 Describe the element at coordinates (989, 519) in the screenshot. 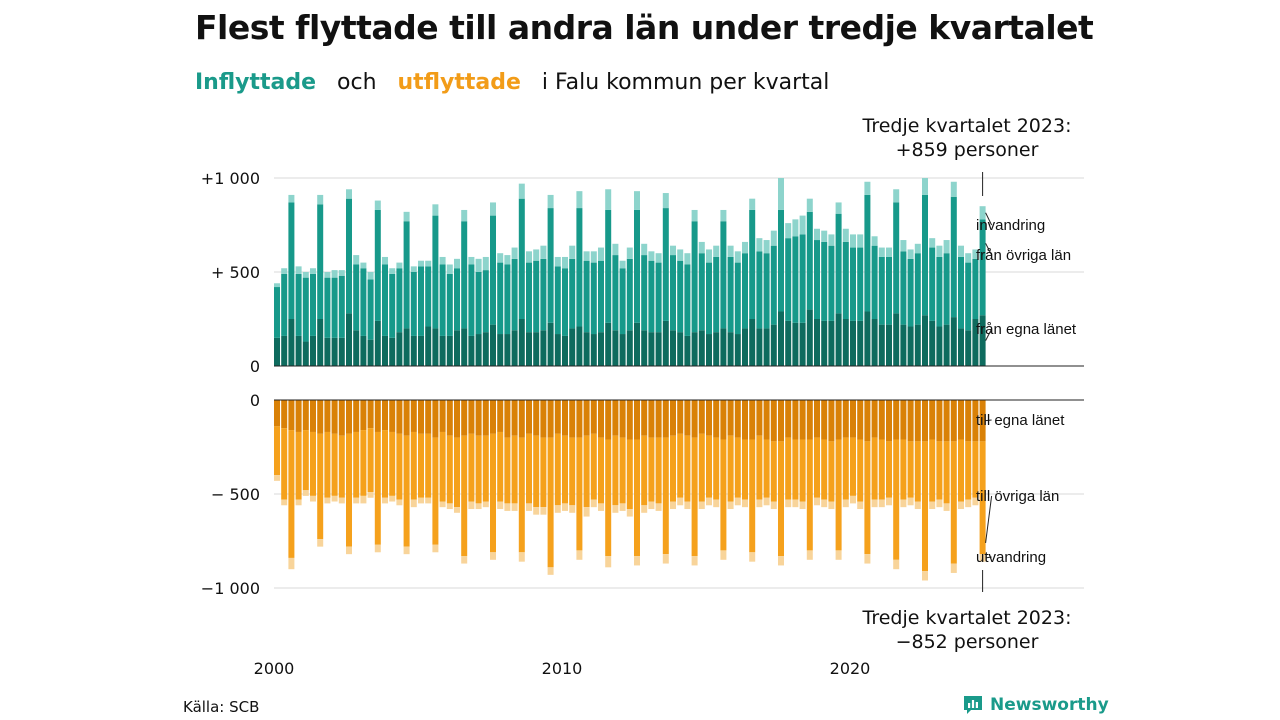

I see `segment-label-till-ovriga-lan-leader` at that location.